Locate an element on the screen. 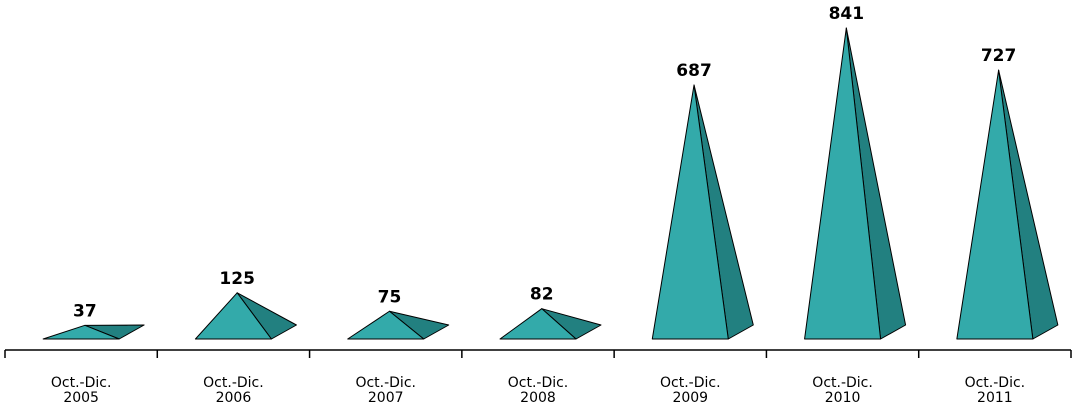 The width and height of the screenshot is (1076, 416). x-tick-label: Oct.-Dic. 2011 is located at coordinates (995, 390).